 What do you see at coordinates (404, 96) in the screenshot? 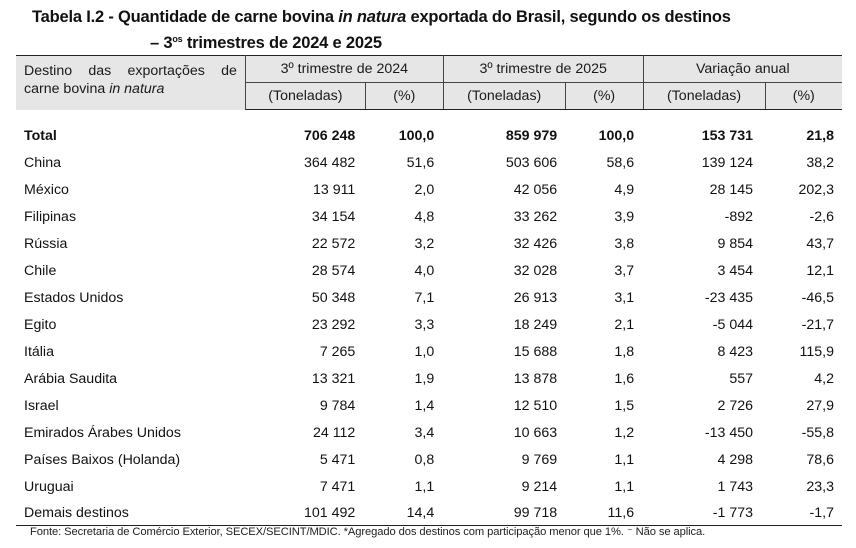
I see `subheader-pct-2024: (%)` at bounding box center [404, 96].